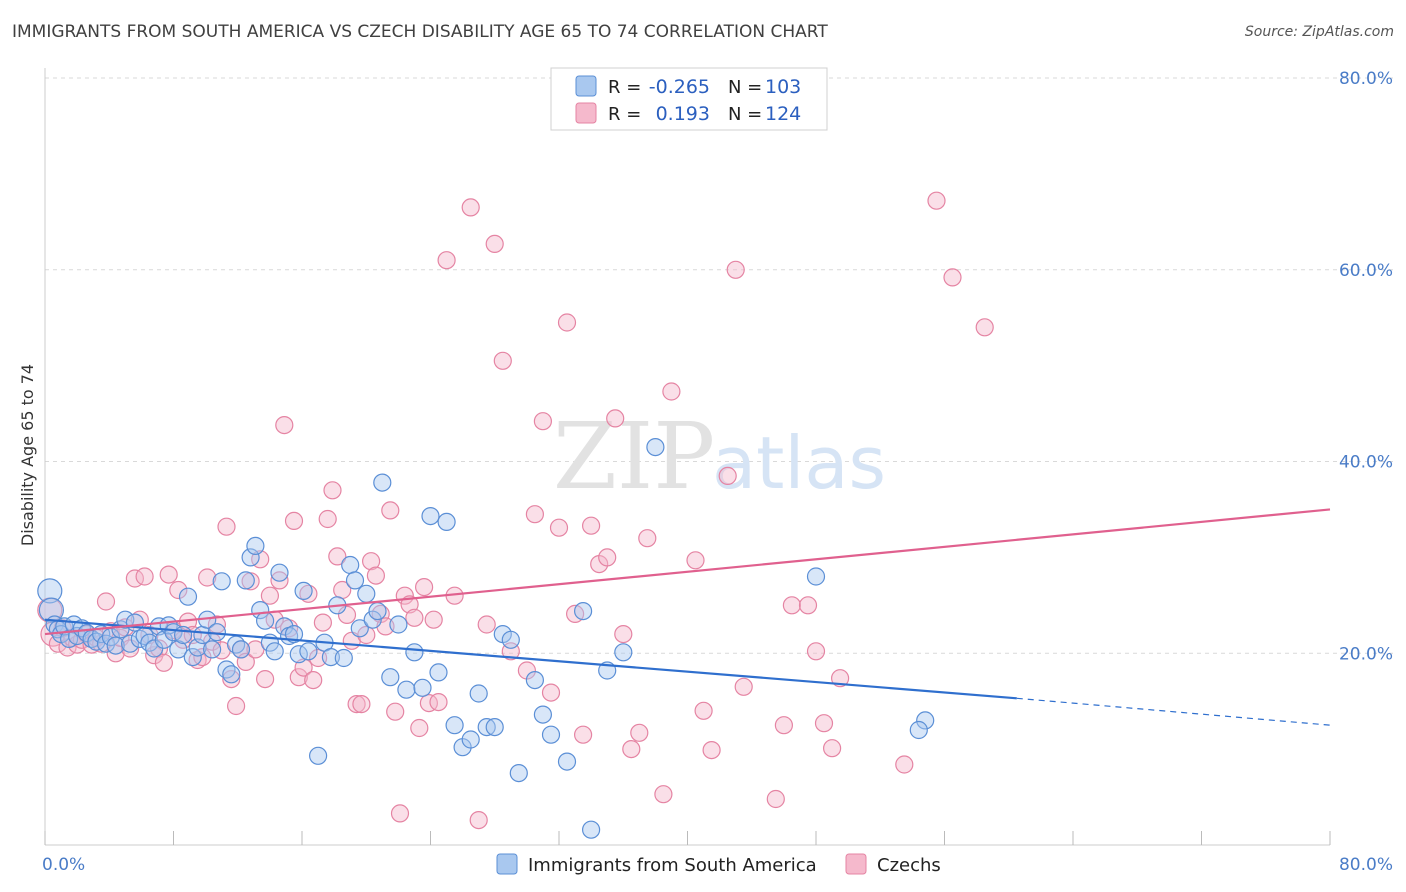 This screenshot has height=892, width=1406. I want to click on source-label: Source: ZipAtlas.com, so click(1319, 32).